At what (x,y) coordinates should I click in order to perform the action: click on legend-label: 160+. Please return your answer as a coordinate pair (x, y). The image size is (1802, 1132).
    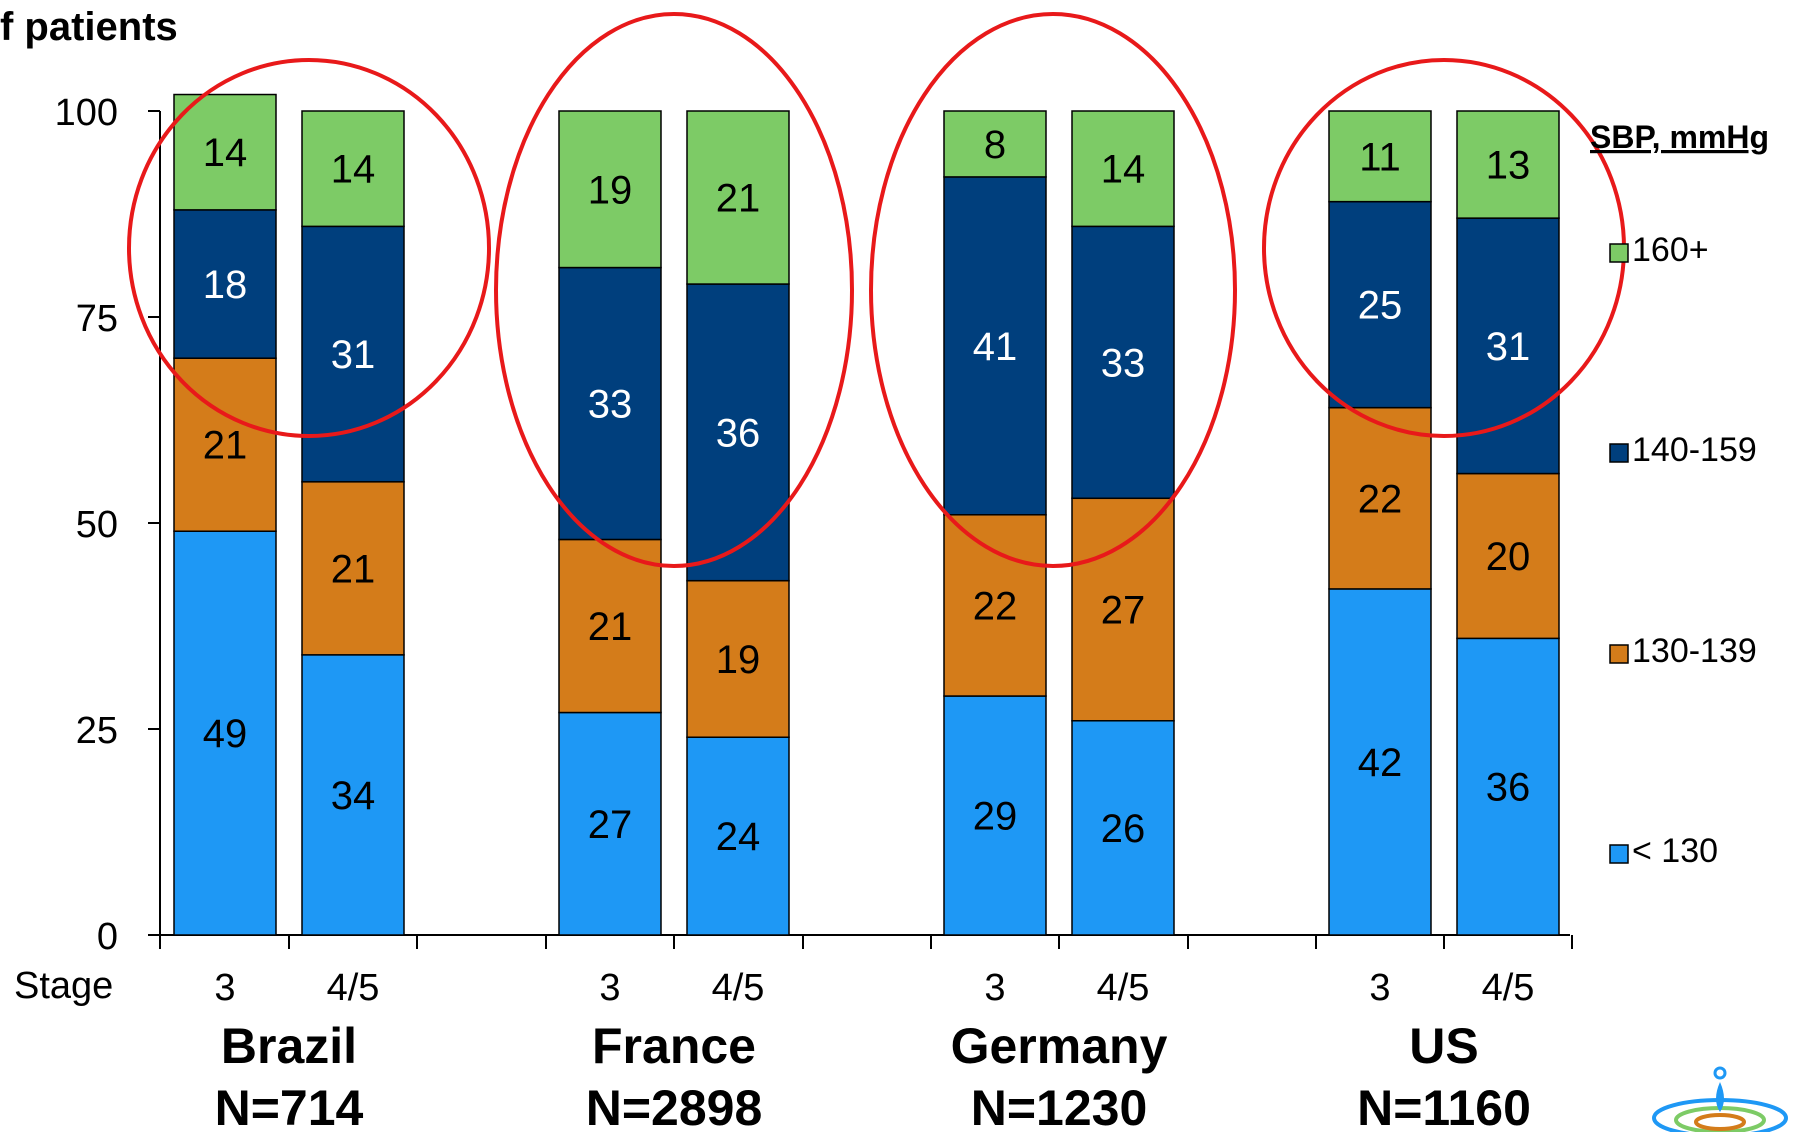
    Looking at the image, I should click on (1670, 250).